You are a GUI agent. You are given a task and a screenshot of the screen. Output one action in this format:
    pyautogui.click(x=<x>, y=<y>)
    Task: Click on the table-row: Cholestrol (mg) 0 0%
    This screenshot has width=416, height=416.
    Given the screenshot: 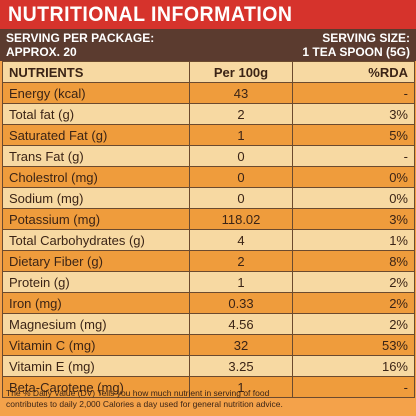 What is the action you would take?
    pyautogui.click(x=208, y=177)
    